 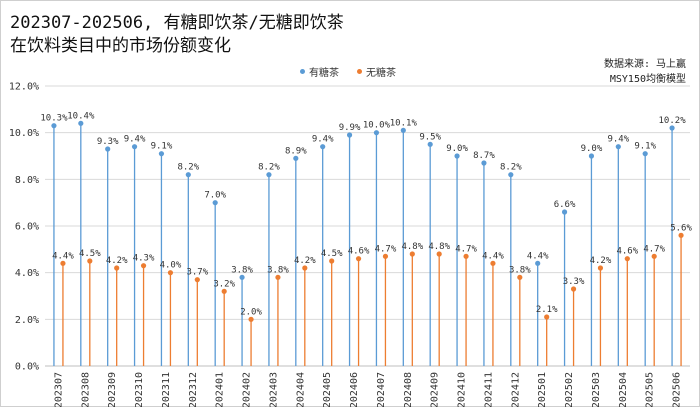 What do you see at coordinates (515, 389) in the screenshot?
I see `x-tick-label: 202412` at bounding box center [515, 389].